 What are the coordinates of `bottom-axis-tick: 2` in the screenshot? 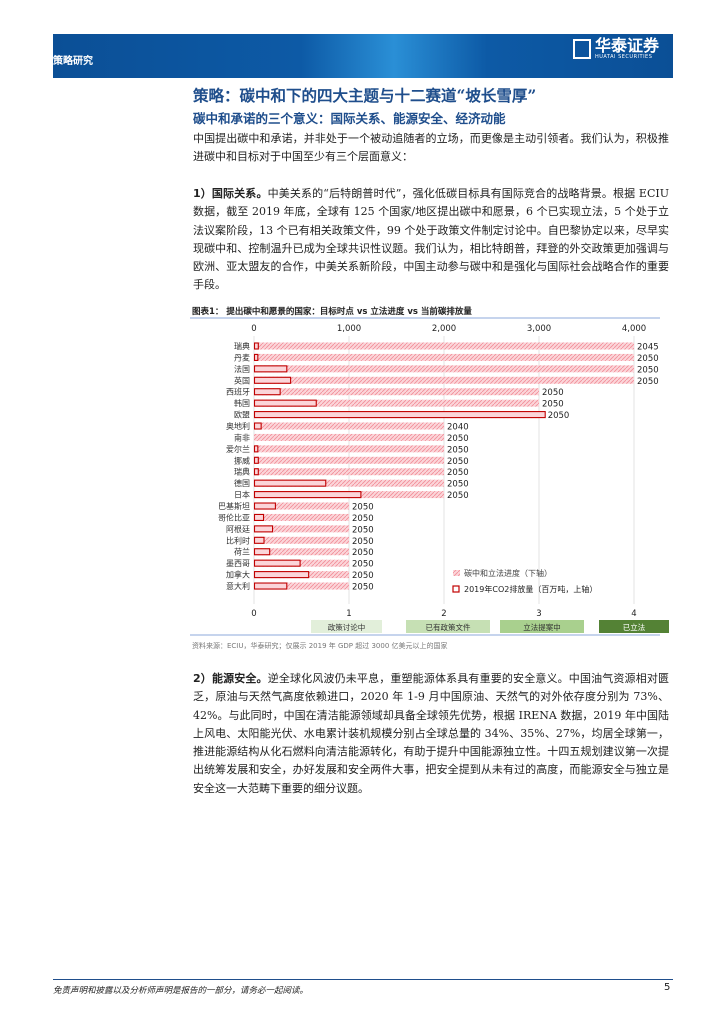 It's located at (443, 614).